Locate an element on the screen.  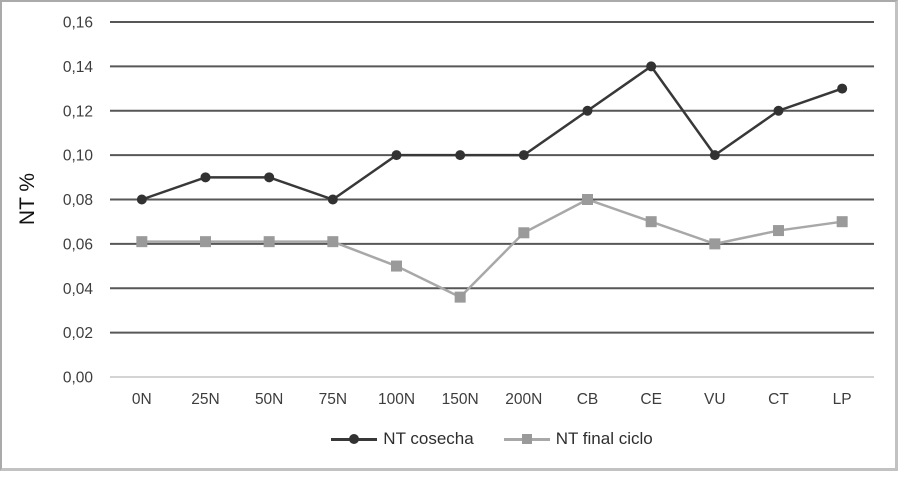
svg-text: LP is located at coordinates (842, 399).